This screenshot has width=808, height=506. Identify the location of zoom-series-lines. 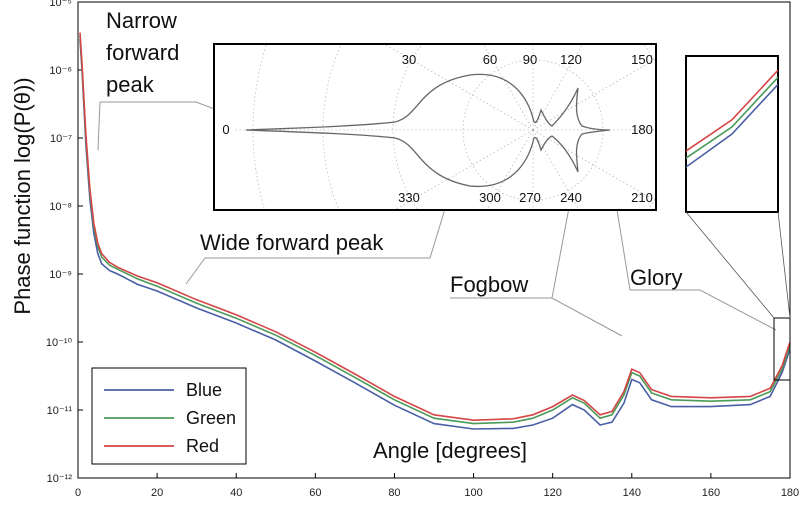
(732, 119).